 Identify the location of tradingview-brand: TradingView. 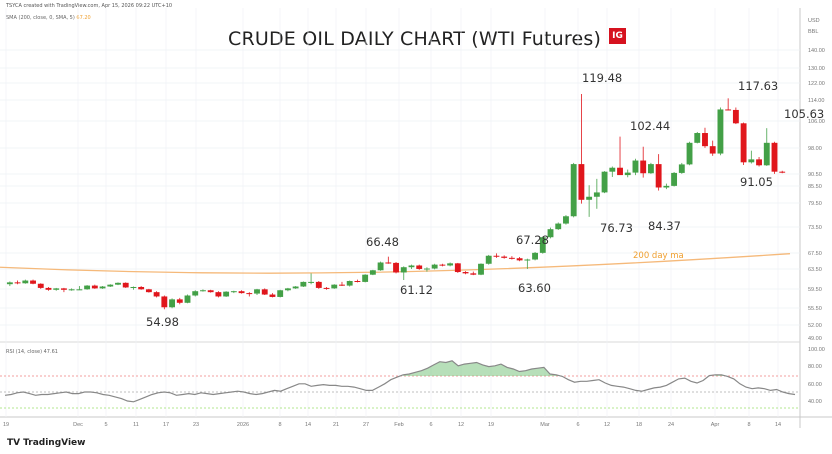
(54, 443).